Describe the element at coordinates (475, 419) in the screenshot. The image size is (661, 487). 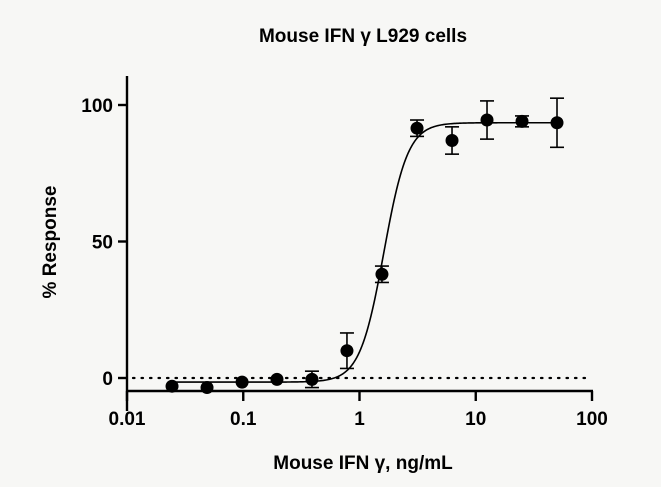
I see `x-tick-label: 10` at that location.